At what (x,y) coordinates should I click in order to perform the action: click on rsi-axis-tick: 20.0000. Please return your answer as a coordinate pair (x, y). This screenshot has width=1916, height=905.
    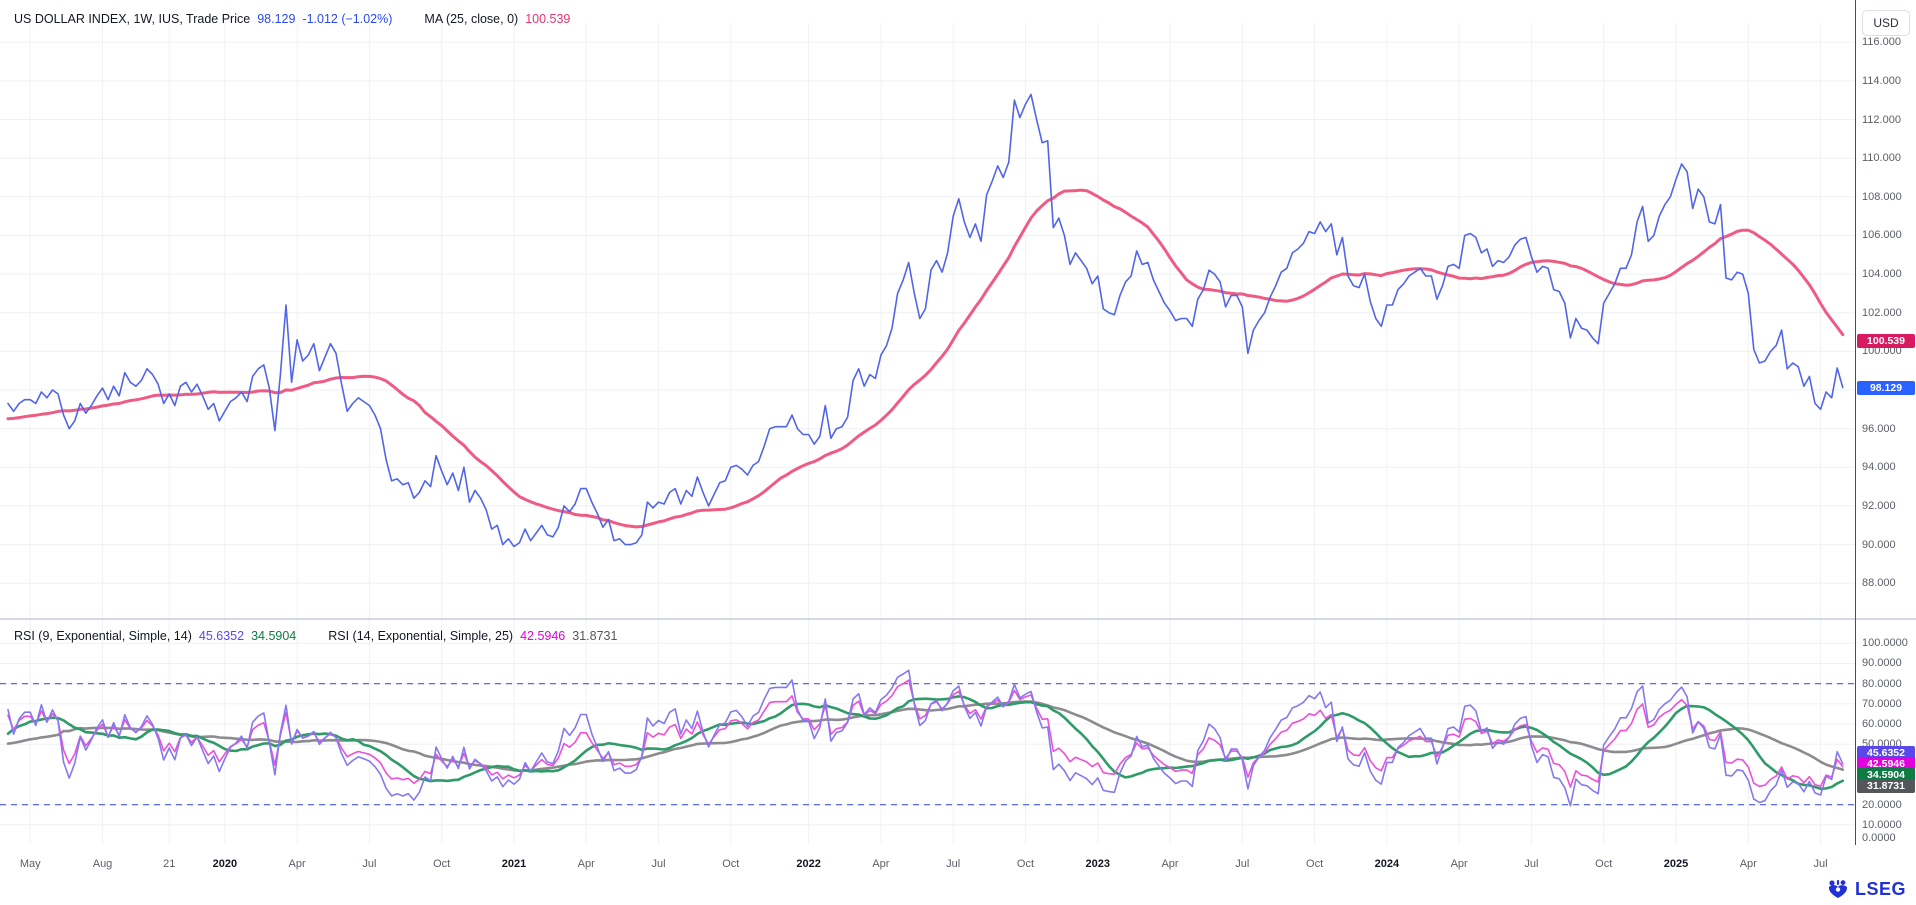
    Looking at the image, I should click on (1882, 804).